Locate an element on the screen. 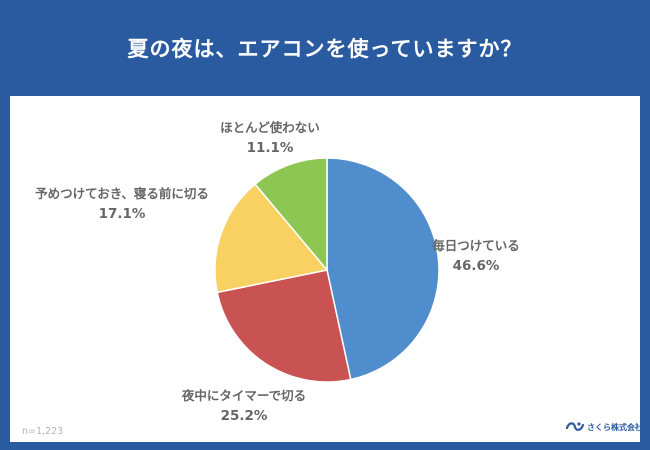 This screenshot has width=650, height=450. slice-value-rarely: 11.1% is located at coordinates (270, 148).